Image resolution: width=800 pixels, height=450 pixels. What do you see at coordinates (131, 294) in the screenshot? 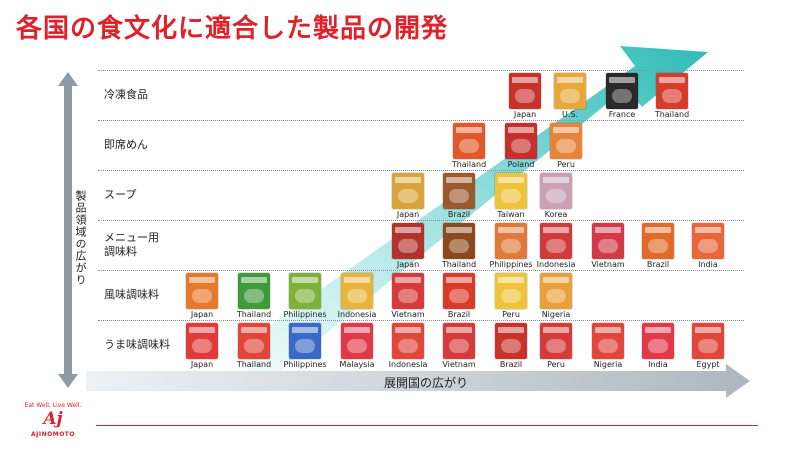
I see `category-label: 風味調味料` at bounding box center [131, 294].